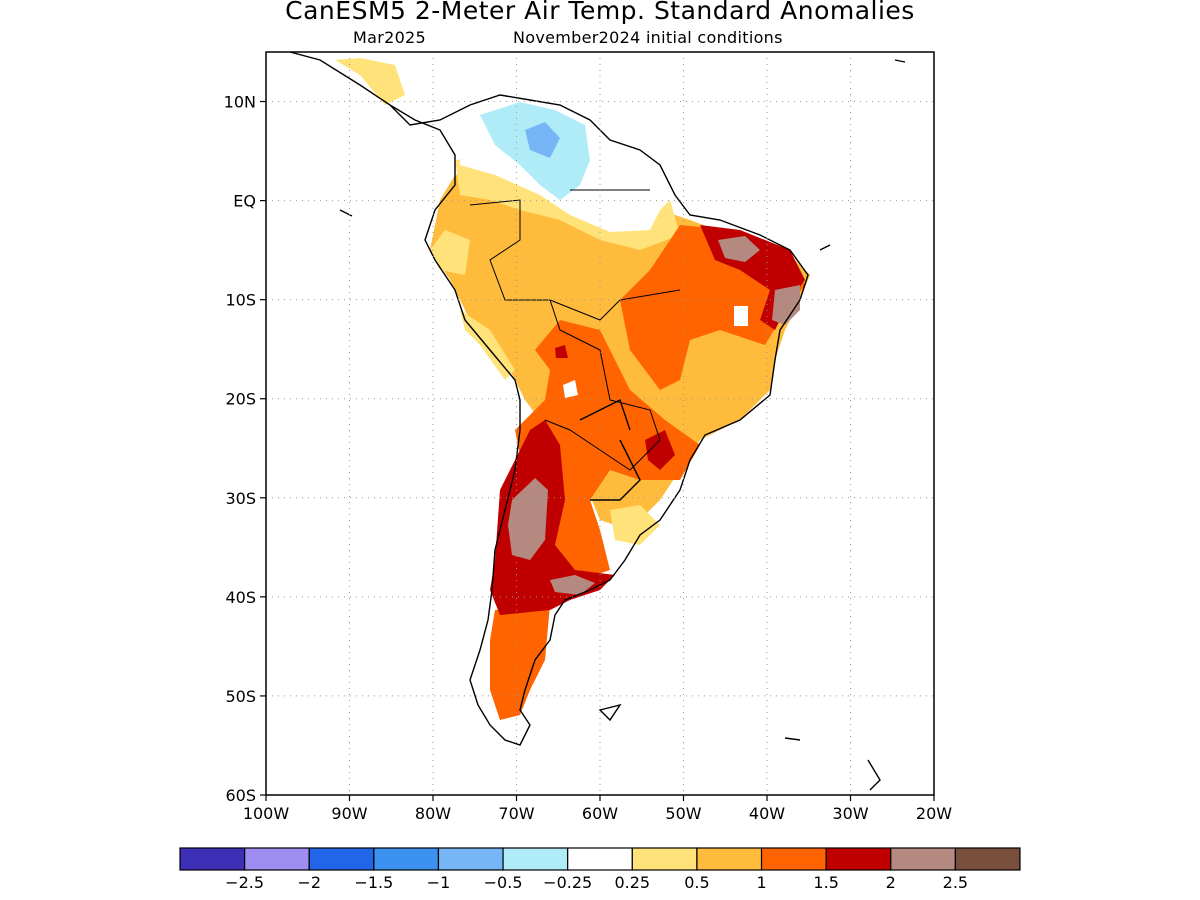 Image resolution: width=1200 pixels, height=900 pixels. What do you see at coordinates (570, 389) in the screenshot?
I see `anomaly-region-near-normal-central` at bounding box center [570, 389].